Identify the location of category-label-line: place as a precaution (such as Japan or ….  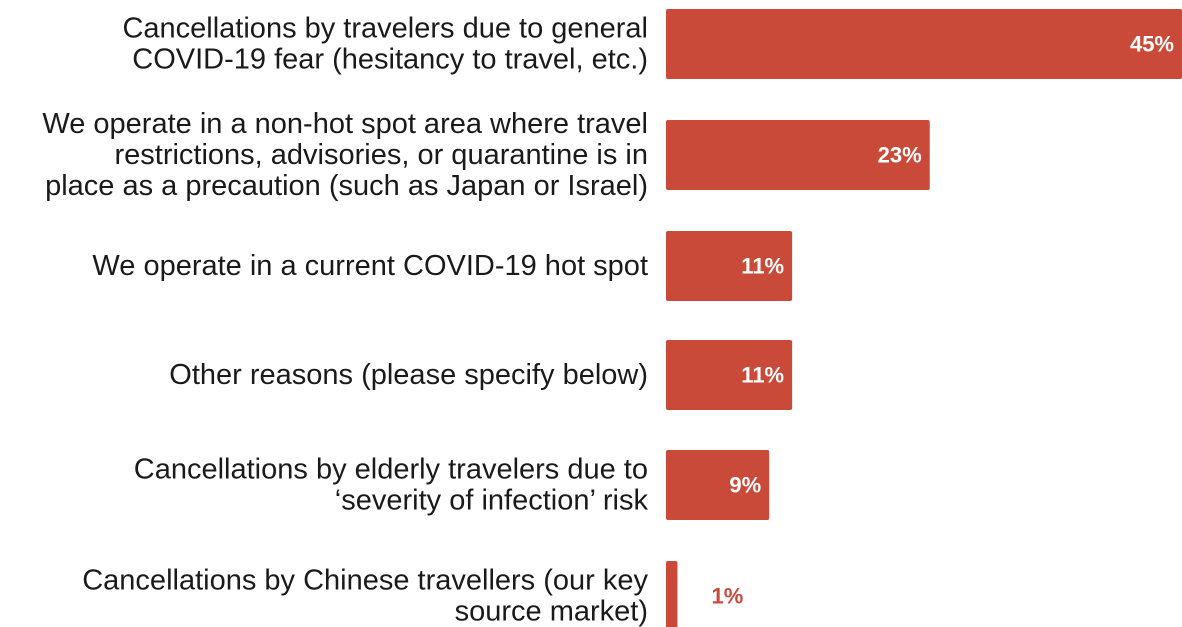
(346, 186).